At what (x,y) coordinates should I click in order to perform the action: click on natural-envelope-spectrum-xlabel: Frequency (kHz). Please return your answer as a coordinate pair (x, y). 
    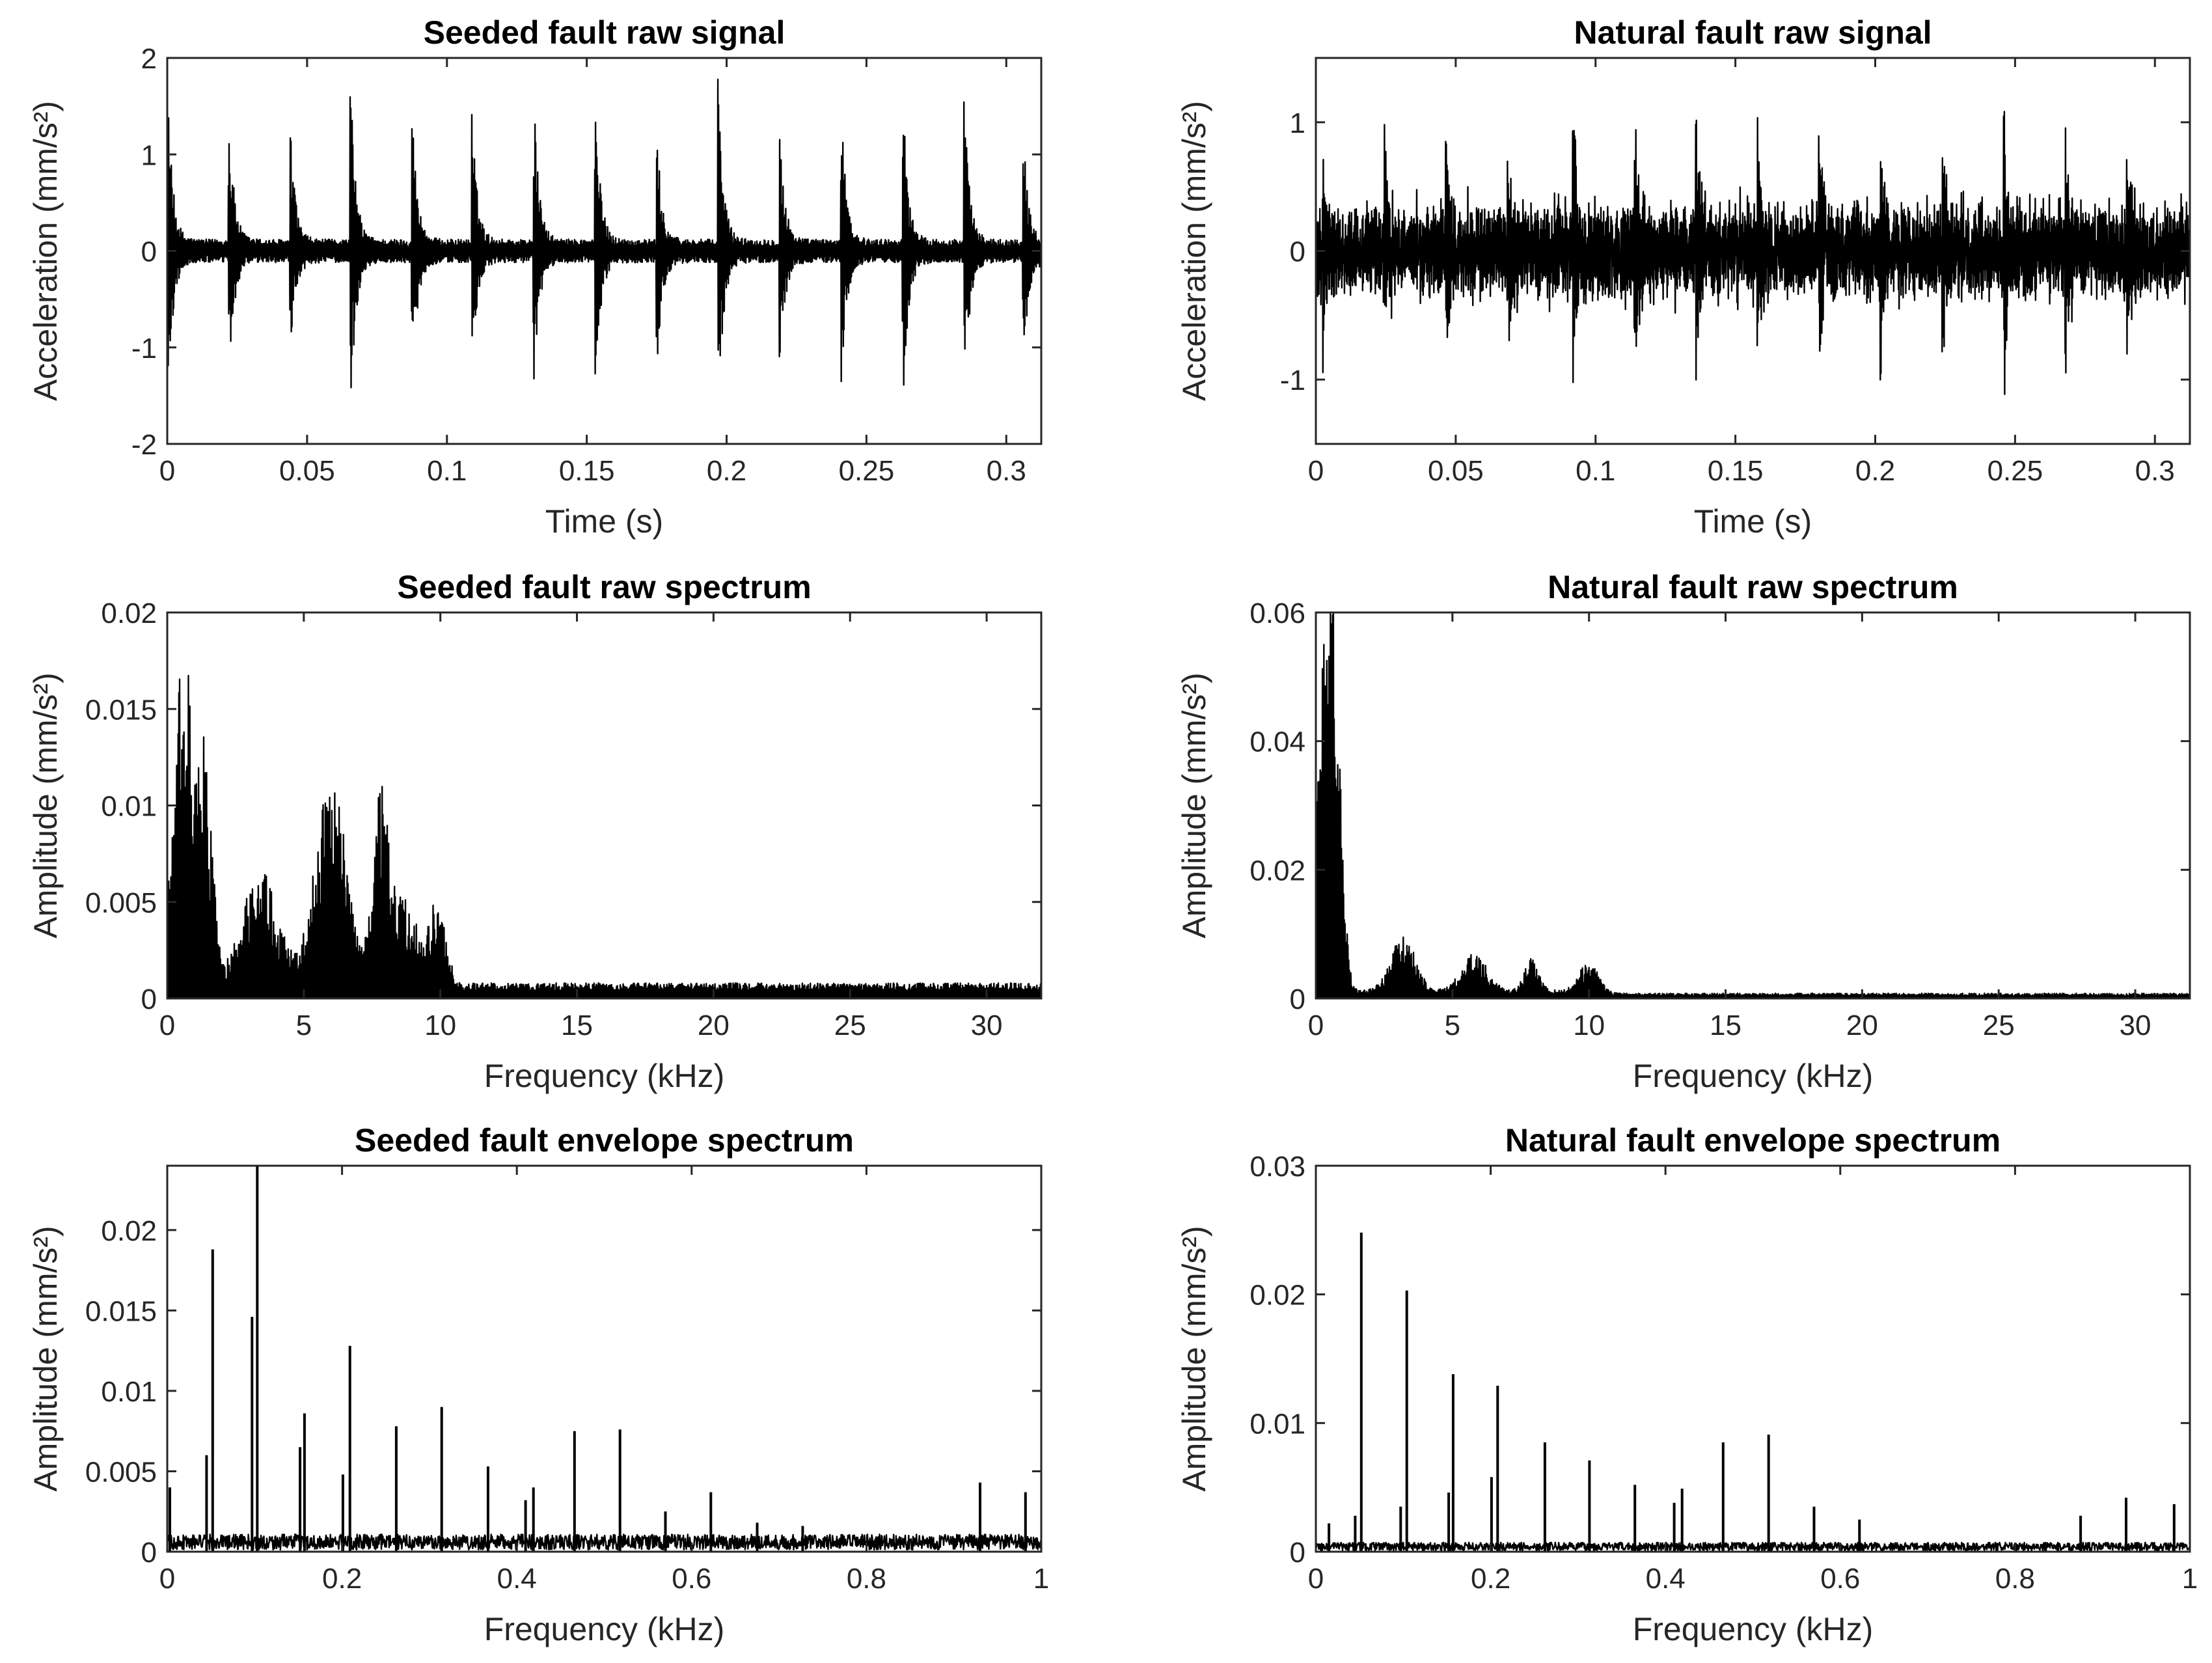
    Looking at the image, I should click on (1753, 1629).